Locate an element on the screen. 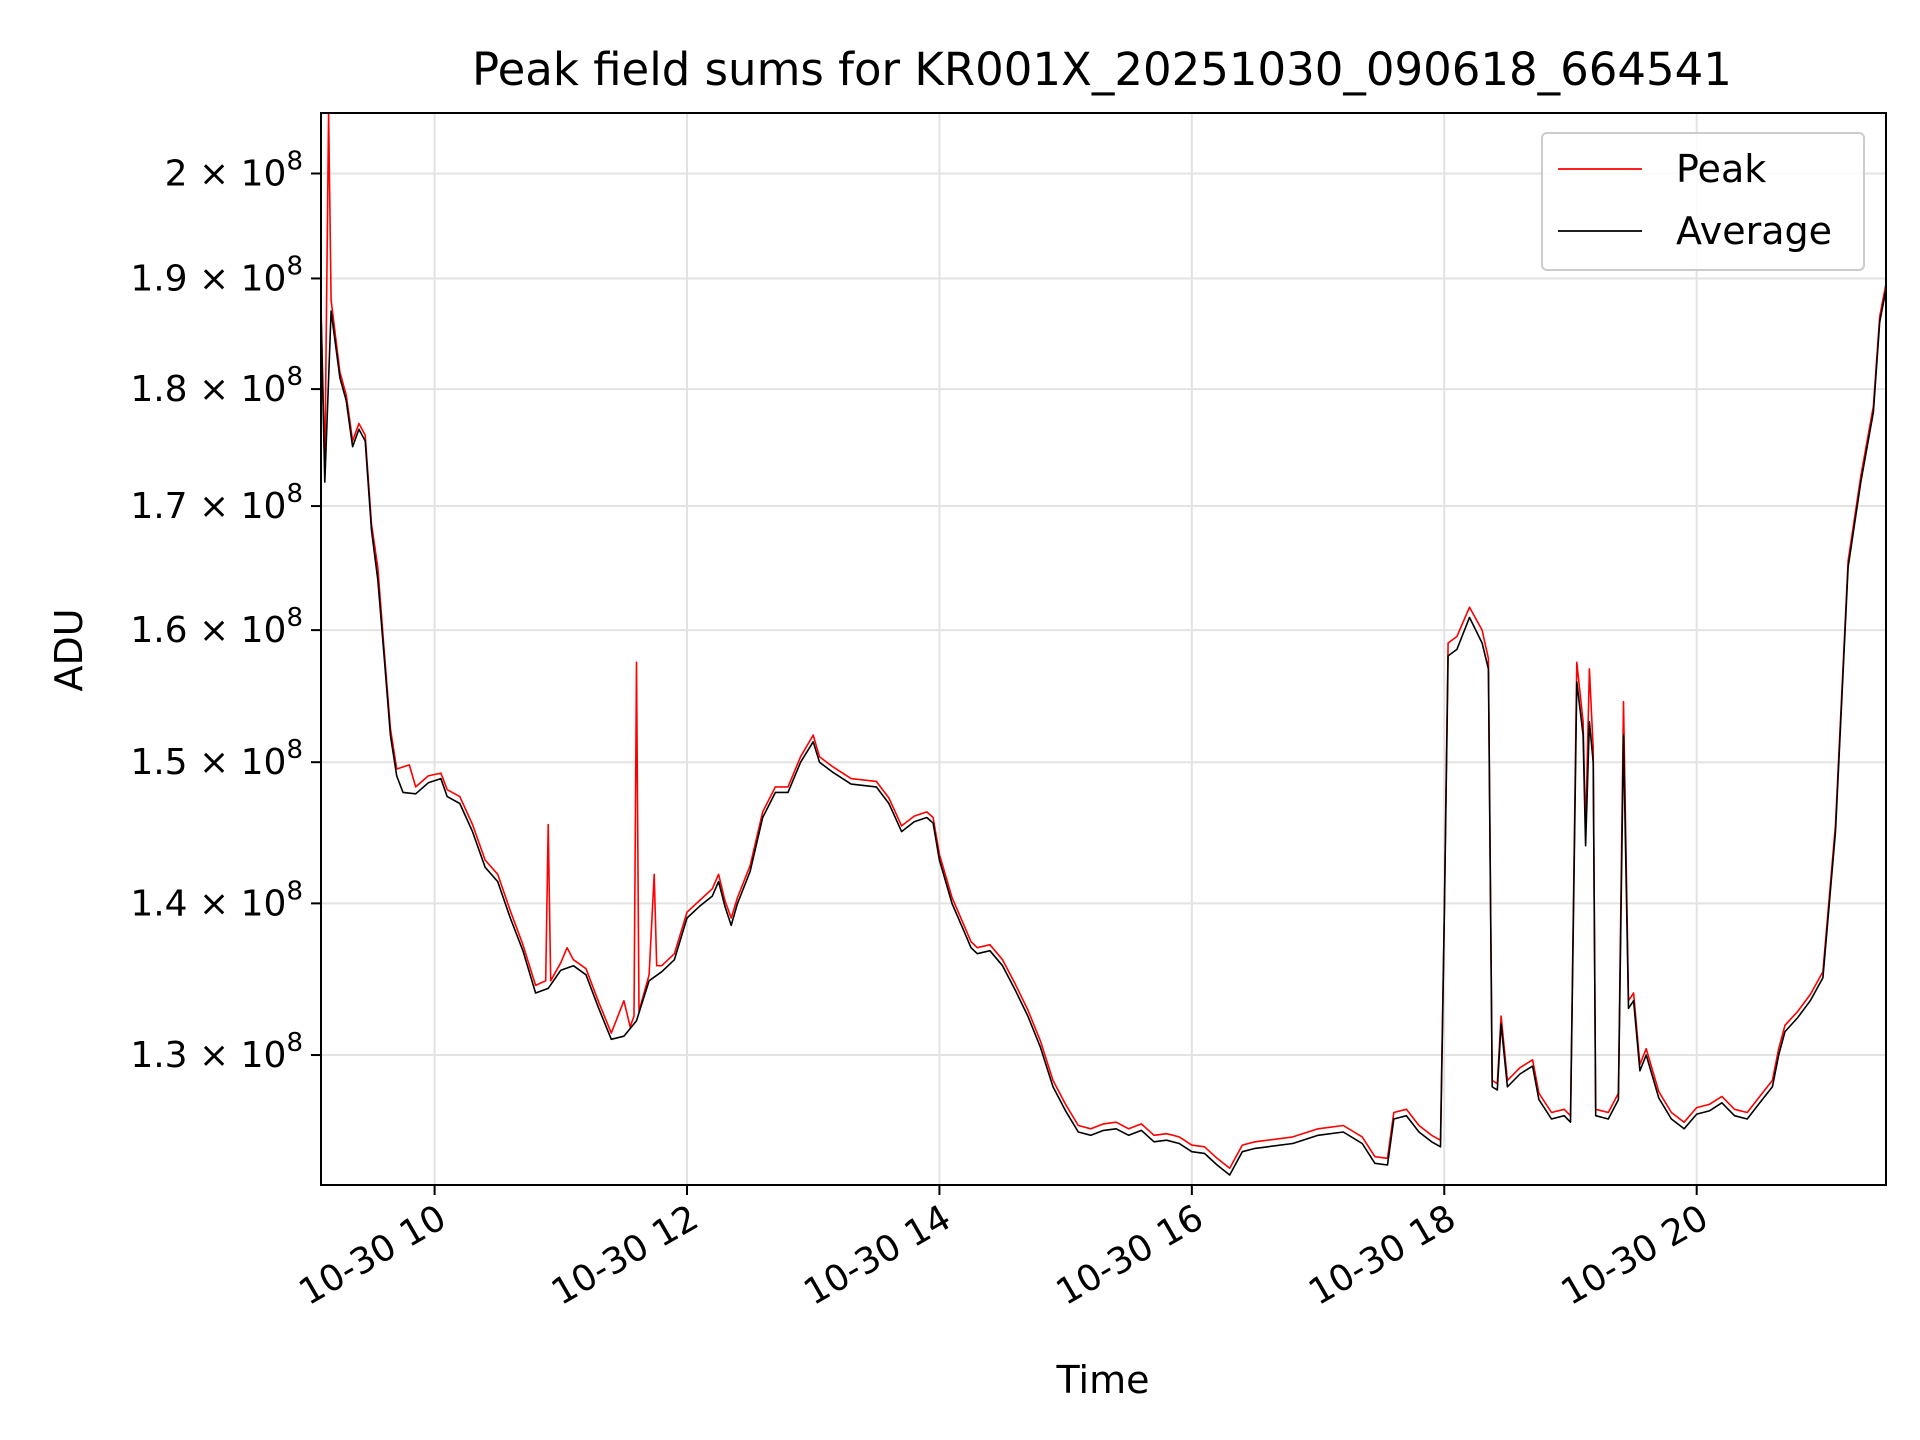 Image resolution: width=1920 pixels, height=1440 pixels. y-tick-label: 1.5 × 108 is located at coordinates (216, 759).